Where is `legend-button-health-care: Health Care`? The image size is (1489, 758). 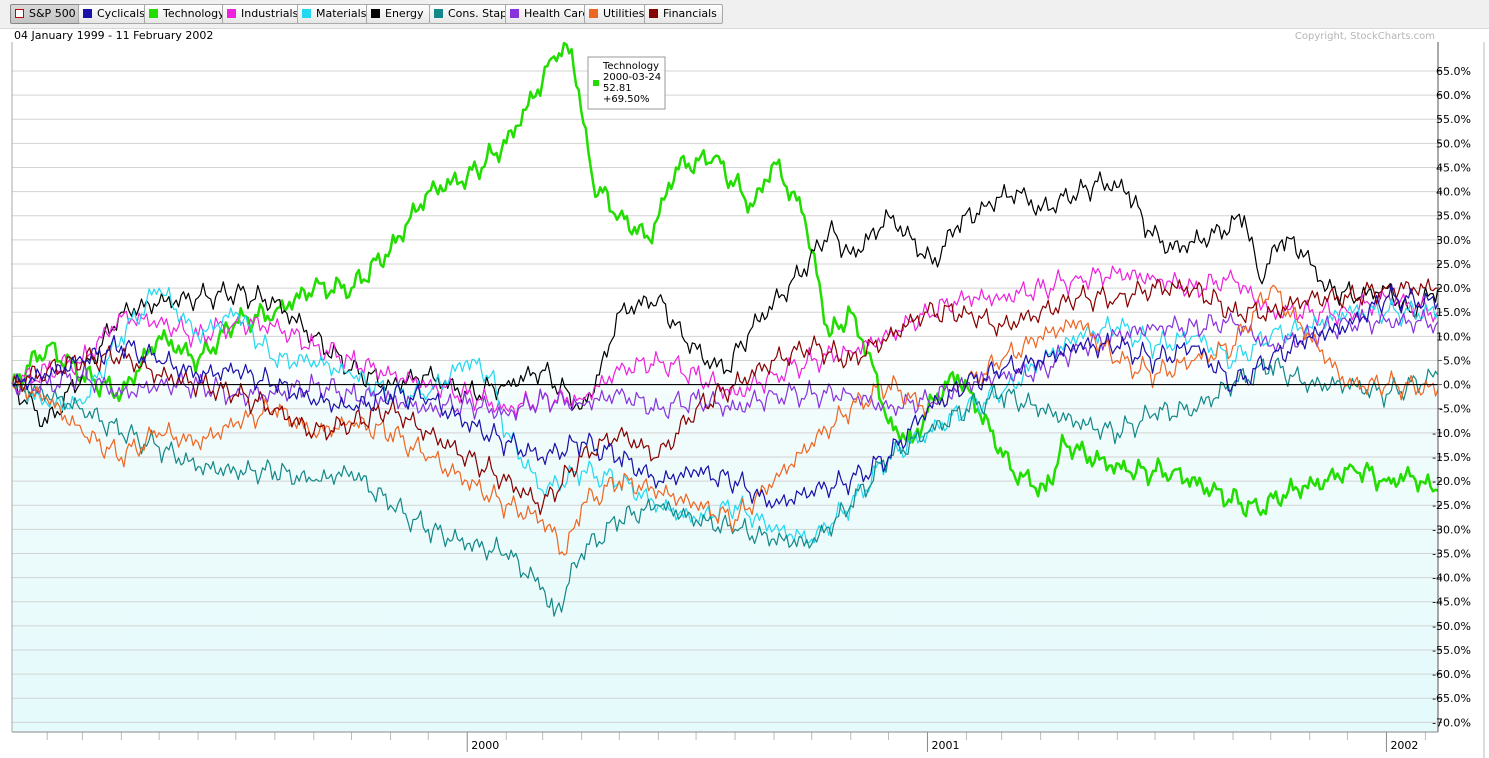
legend-button-health-care: Health Care is located at coordinates (550, 14).